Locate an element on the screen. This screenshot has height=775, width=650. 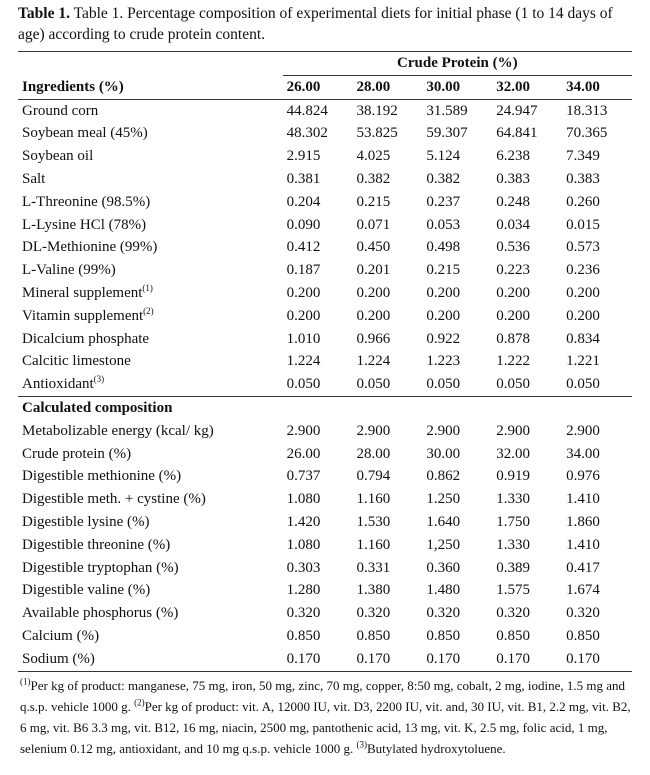
row-label: Dicalcium phosphate is located at coordinates (150, 339).